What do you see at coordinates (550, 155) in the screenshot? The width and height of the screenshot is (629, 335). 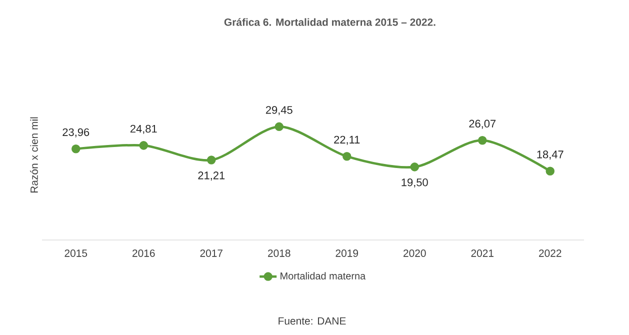 I see `data-label: 18,47` at bounding box center [550, 155].